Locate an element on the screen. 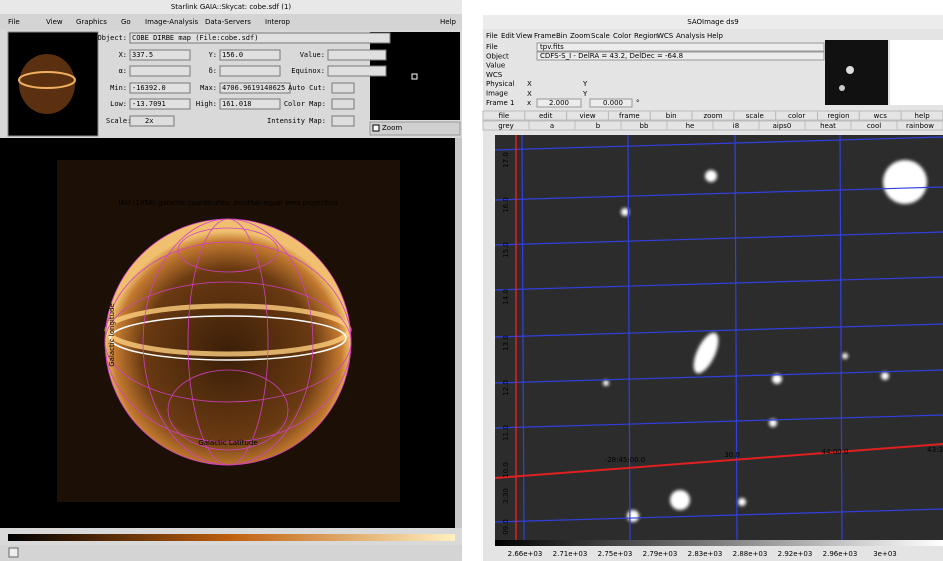 The height and width of the screenshot is (561, 943). info-label: File is located at coordinates (492, 47).